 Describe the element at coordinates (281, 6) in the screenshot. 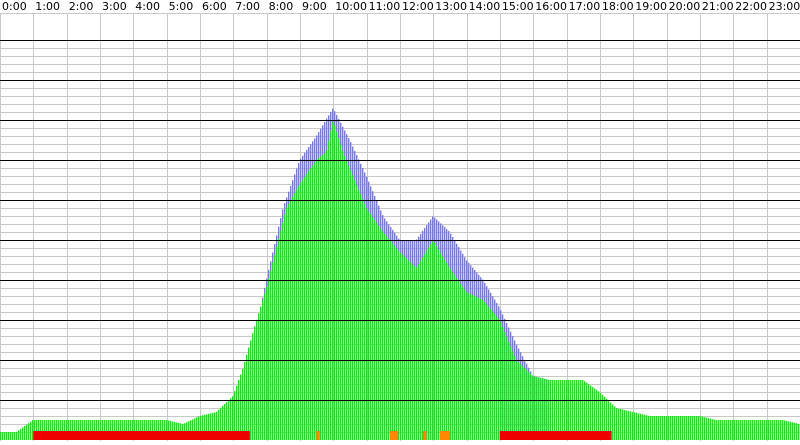

I see `hour-label: 8:00` at that location.